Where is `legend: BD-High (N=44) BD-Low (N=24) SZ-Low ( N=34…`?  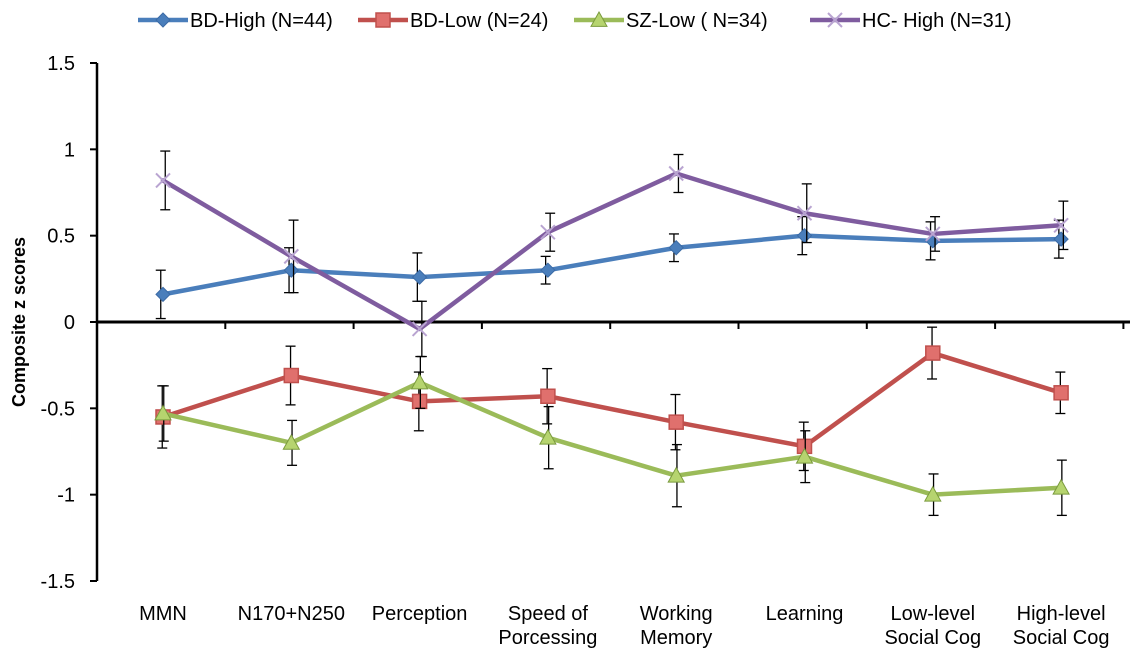 legend: BD-High (N=44) BD-Low (N=24) SZ-Low ( N=34… is located at coordinates (574, 21).